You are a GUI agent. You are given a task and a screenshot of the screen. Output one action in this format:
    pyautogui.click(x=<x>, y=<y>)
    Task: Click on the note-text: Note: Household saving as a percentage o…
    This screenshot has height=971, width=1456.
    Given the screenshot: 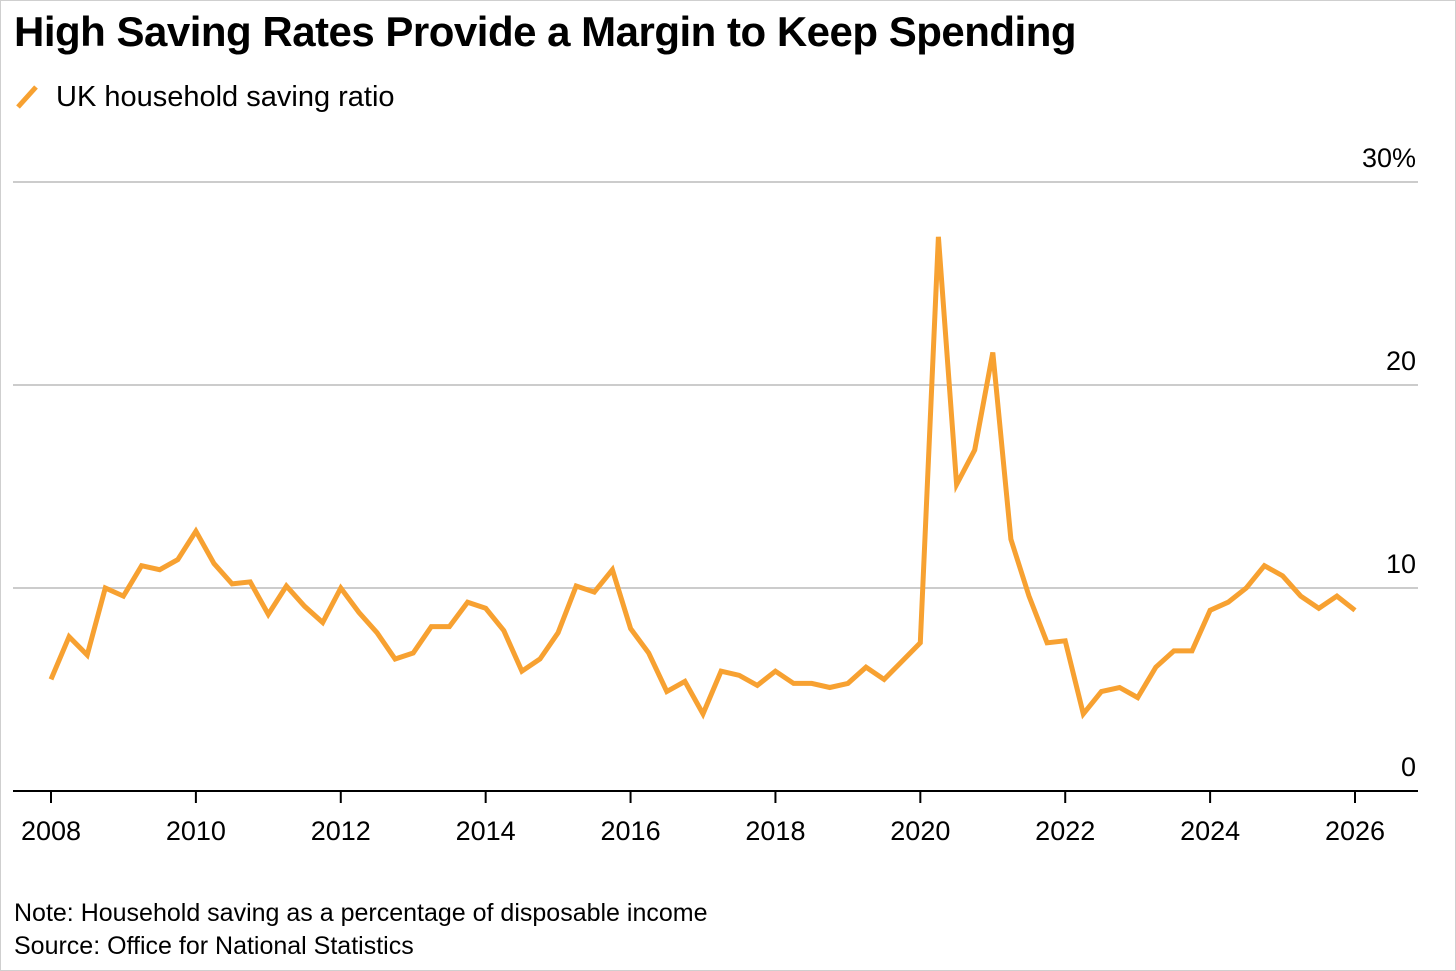 What is the action you would take?
    pyautogui.click(x=361, y=913)
    